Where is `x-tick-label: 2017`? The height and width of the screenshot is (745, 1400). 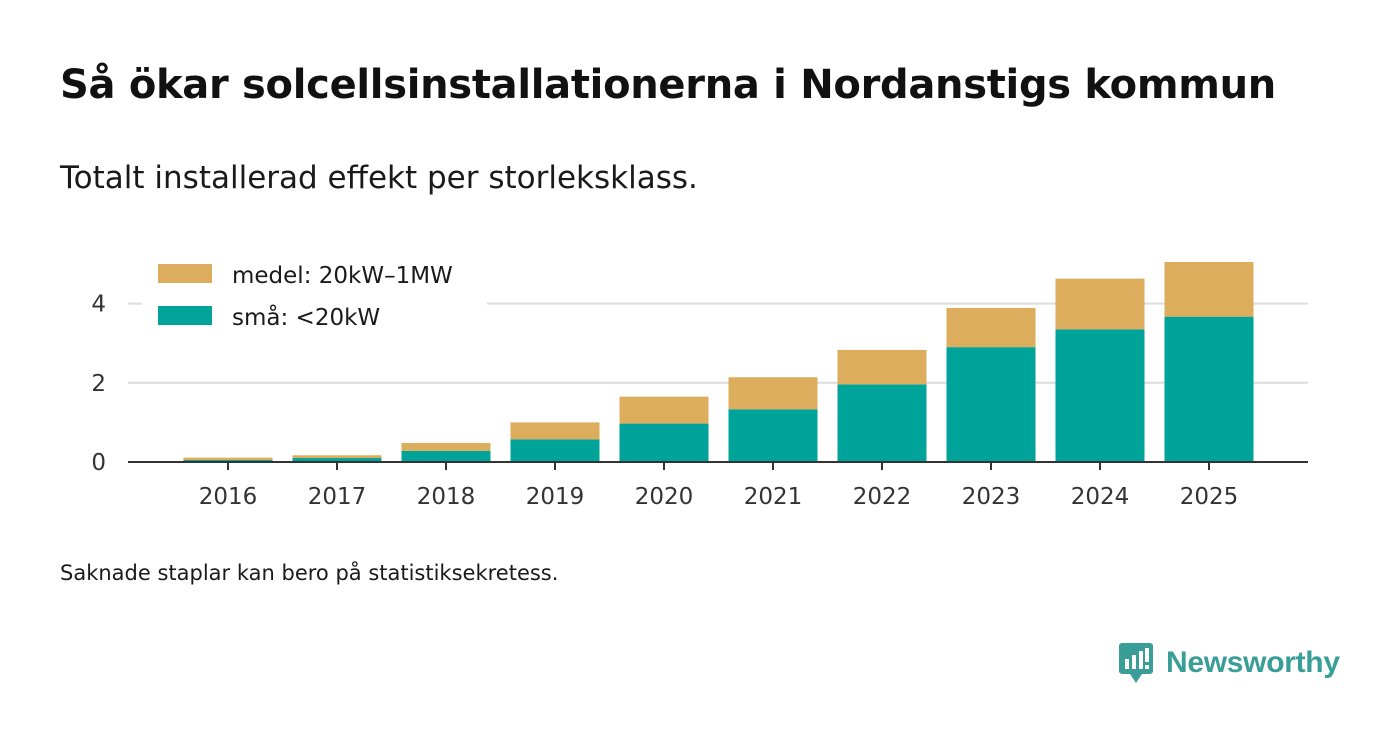
x-tick-label: 2017 is located at coordinates (337, 497).